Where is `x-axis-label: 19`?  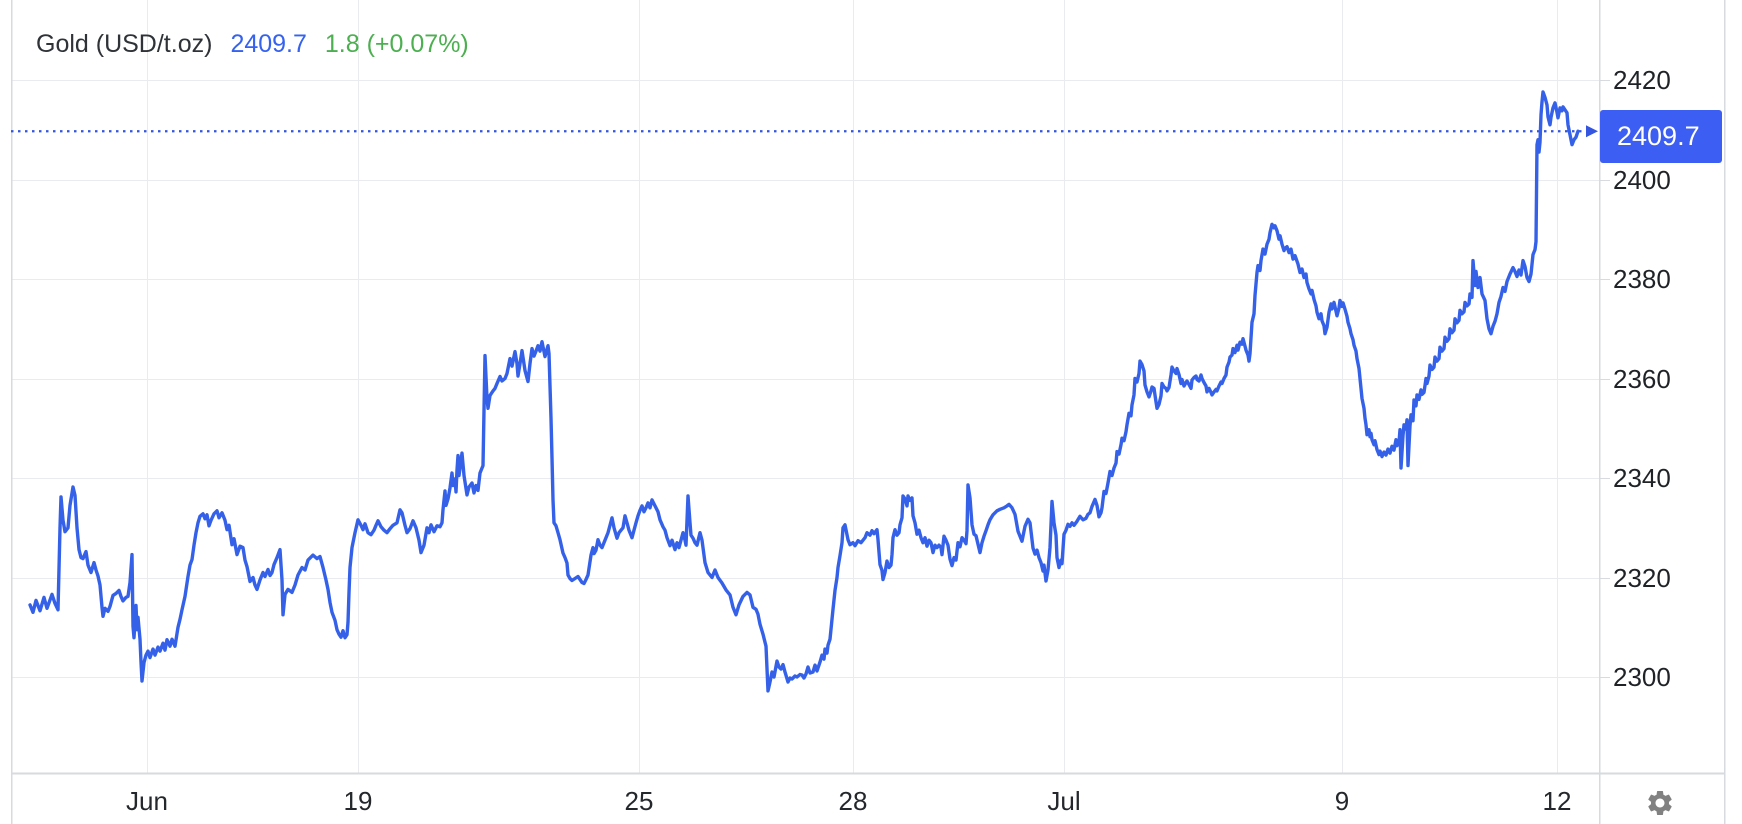
x-axis-label: 19 is located at coordinates (358, 801).